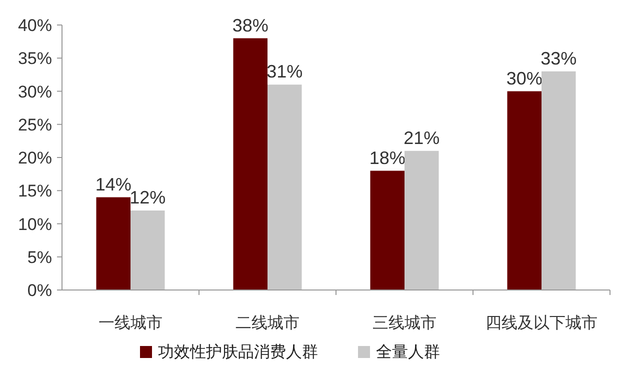 Image resolution: width=620 pixels, height=379 pixels. I want to click on x-tick-label: 一线城市, so click(130, 323).